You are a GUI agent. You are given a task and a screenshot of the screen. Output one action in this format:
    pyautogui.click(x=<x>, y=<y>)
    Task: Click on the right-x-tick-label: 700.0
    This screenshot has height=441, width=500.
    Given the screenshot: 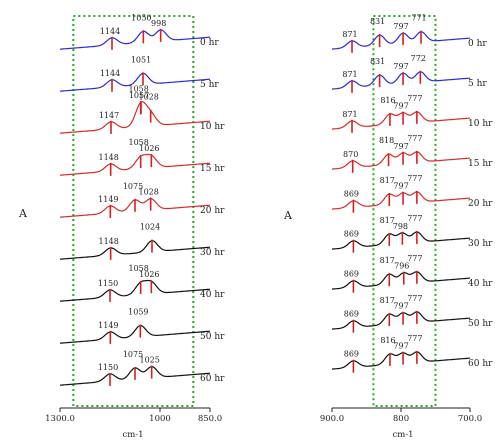 What is the action you would take?
    pyautogui.click(x=470, y=419)
    